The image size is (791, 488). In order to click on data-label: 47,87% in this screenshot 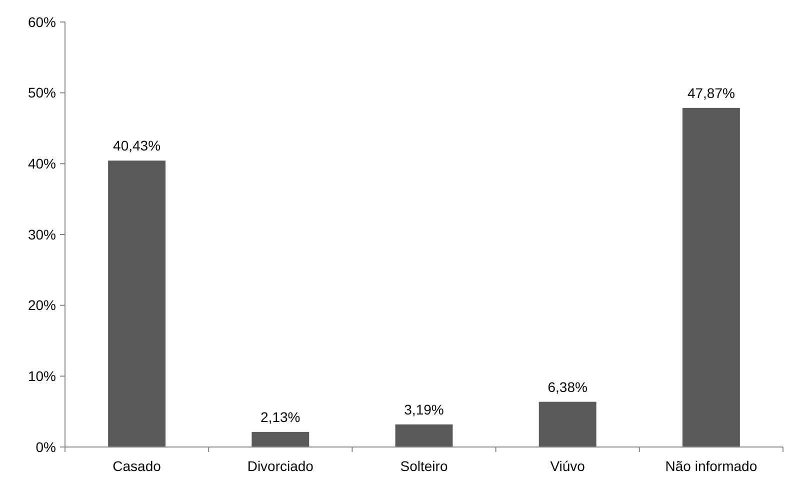, I will do `click(711, 92)`.